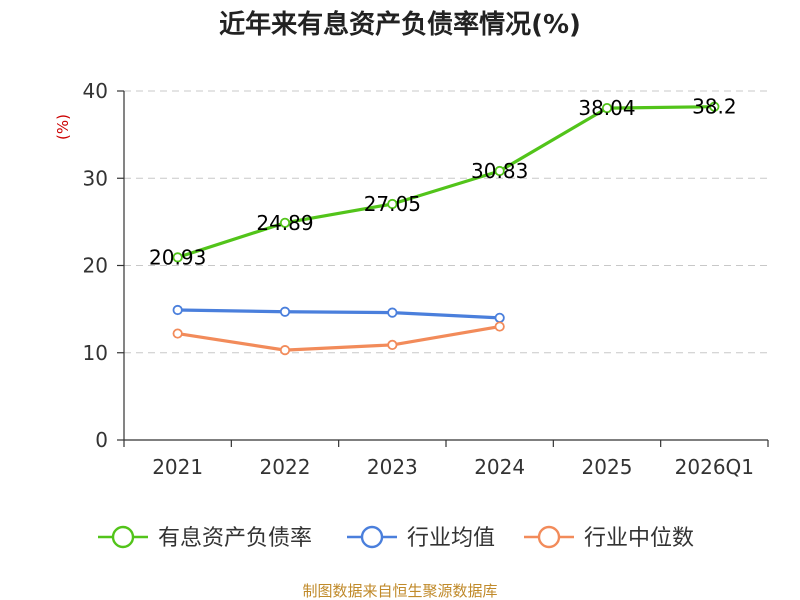 This screenshot has width=800, height=600. What do you see at coordinates (95, 266) in the screenshot?
I see `y-tick-label: 20` at bounding box center [95, 266].